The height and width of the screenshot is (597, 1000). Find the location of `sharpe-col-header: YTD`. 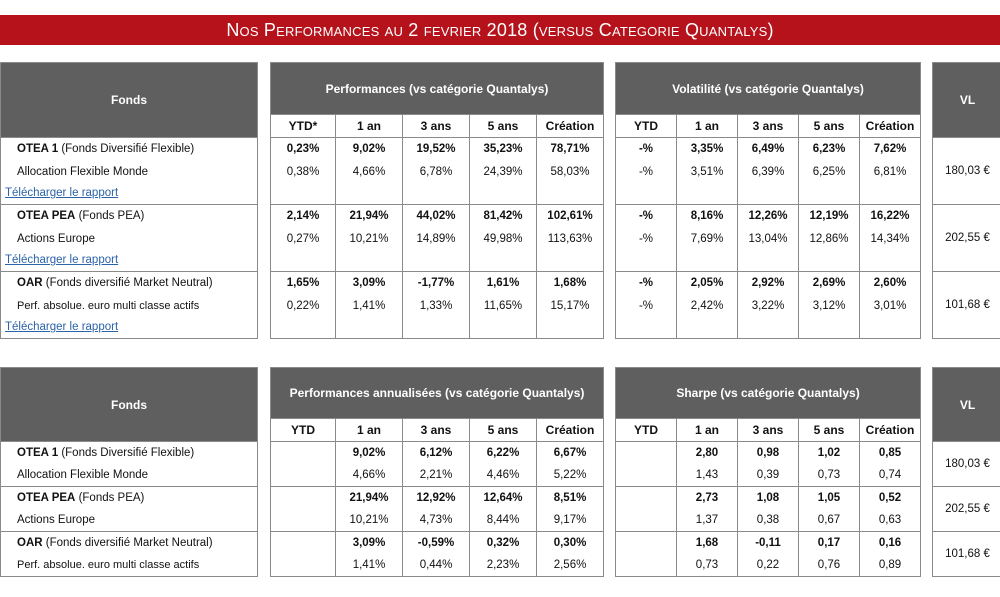

sharpe-col-header: YTD is located at coordinates (646, 430).